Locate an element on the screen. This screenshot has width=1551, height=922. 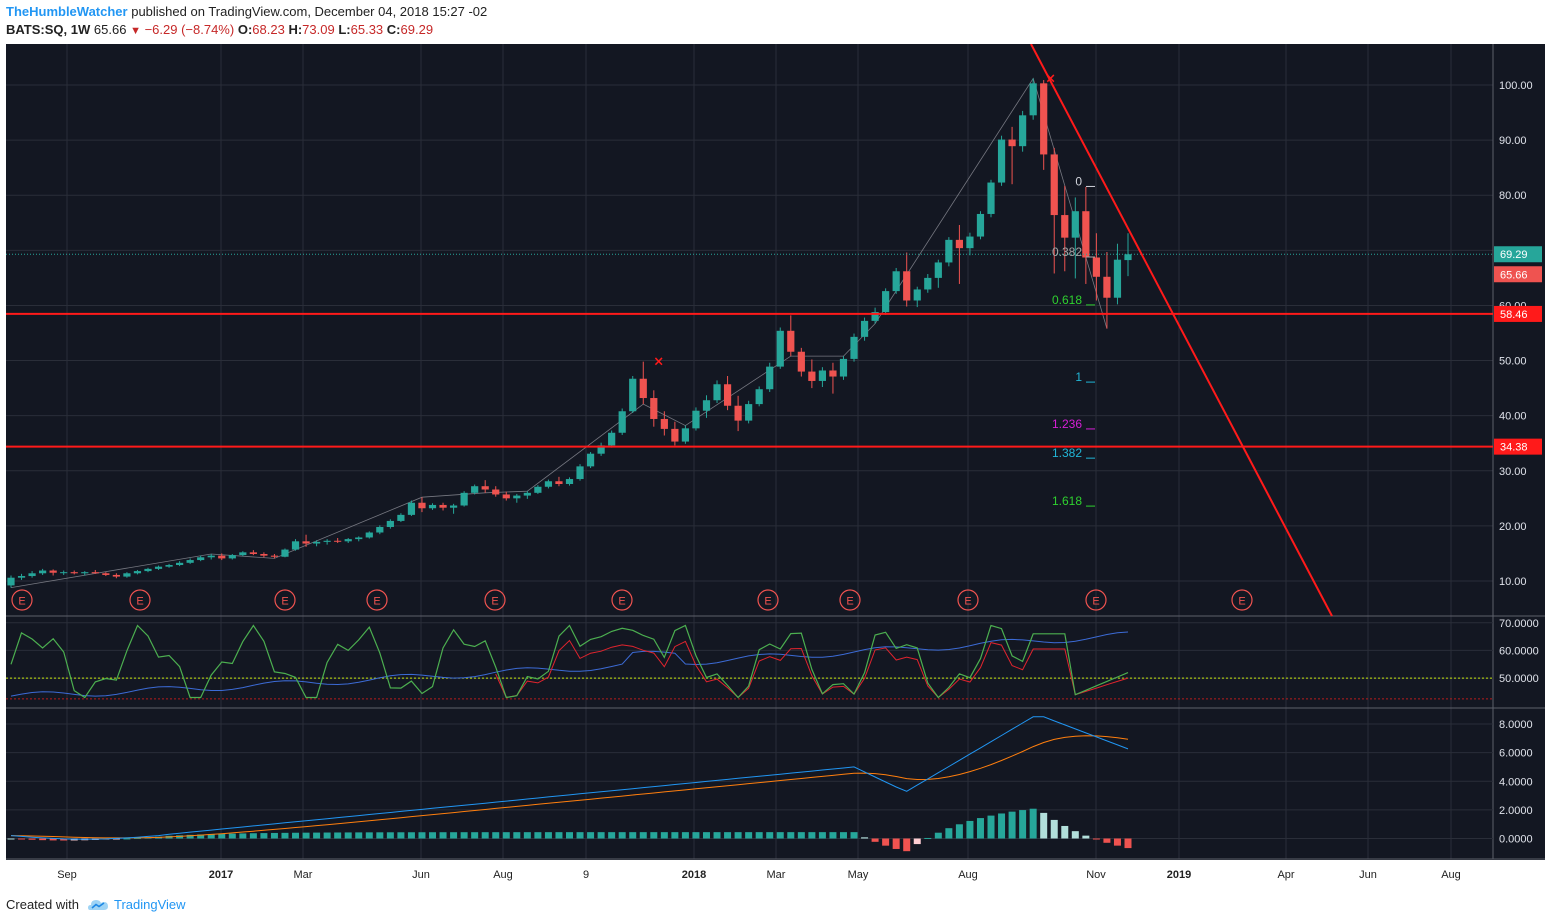
time-axis-tick: Mar is located at coordinates (776, 875).